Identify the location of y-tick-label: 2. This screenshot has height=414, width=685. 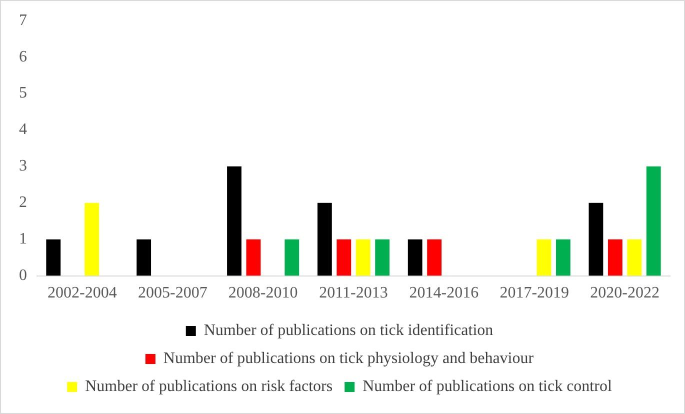
(23, 203).